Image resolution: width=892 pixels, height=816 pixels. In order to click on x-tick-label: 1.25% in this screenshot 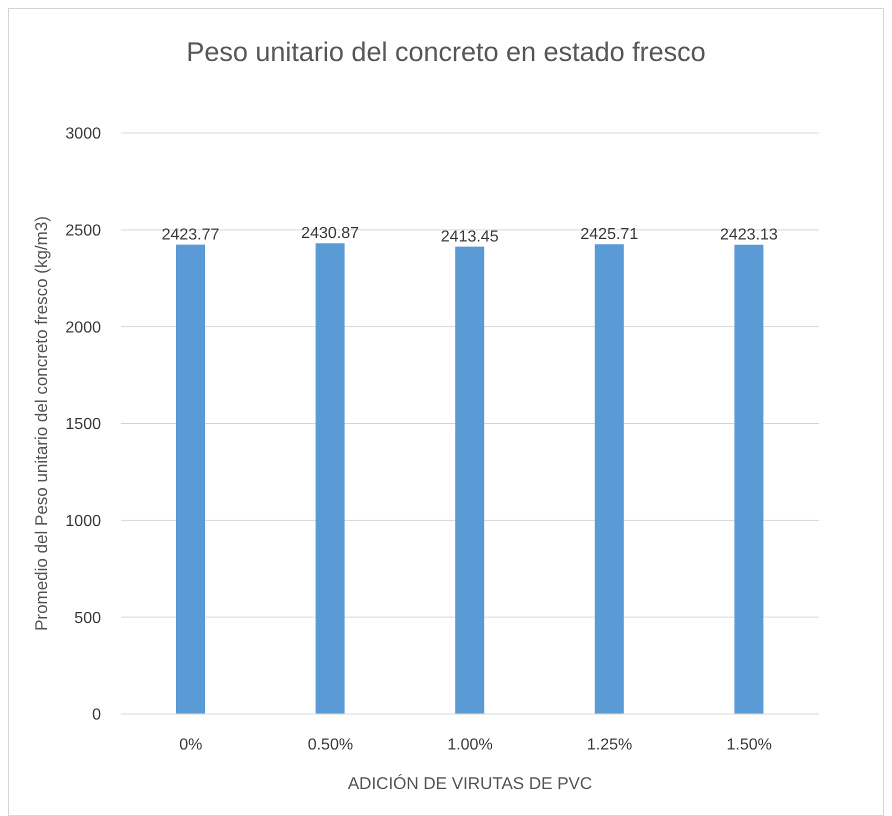, I will do `click(609, 745)`.